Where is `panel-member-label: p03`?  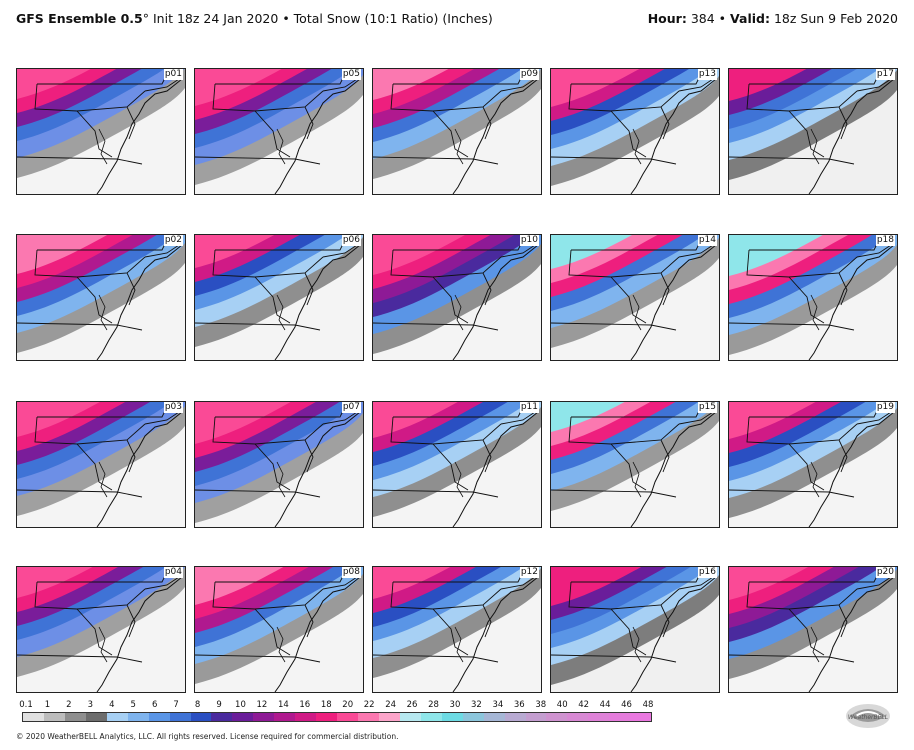 panel-member-label: p03 is located at coordinates (173, 407).